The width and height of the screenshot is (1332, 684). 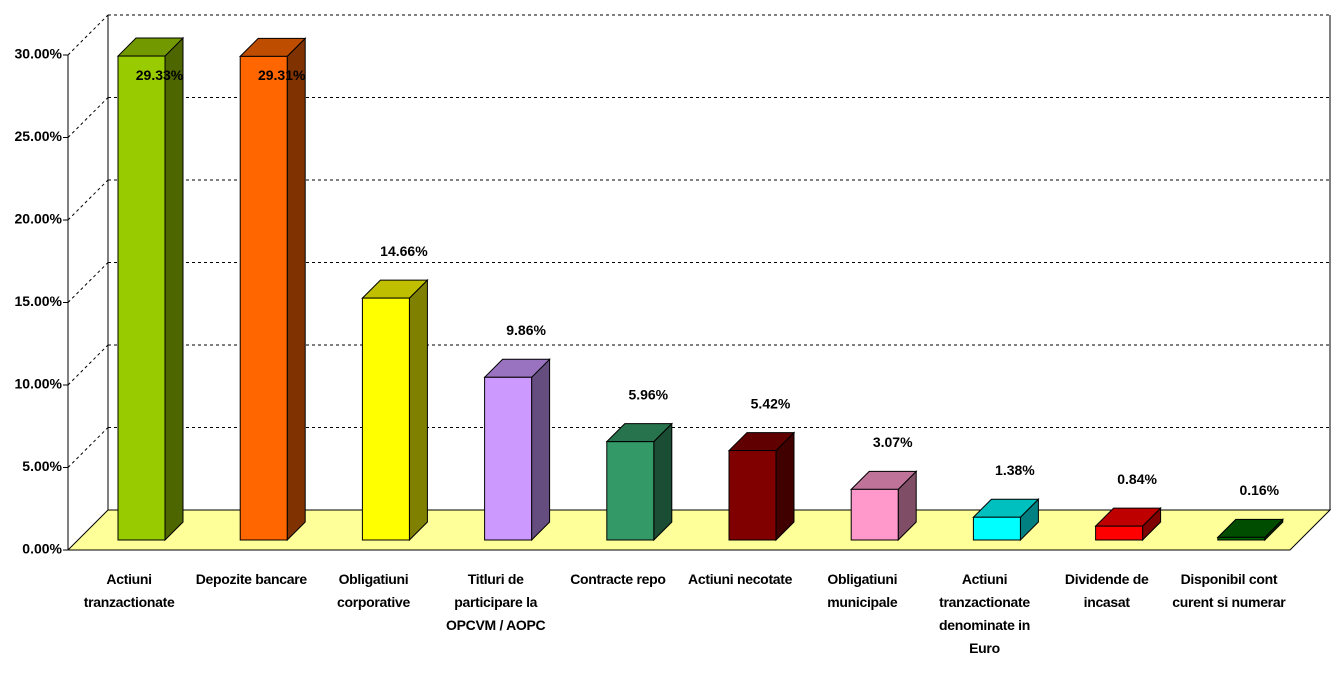 I want to click on data-label: 14.66%, so click(x=404, y=251).